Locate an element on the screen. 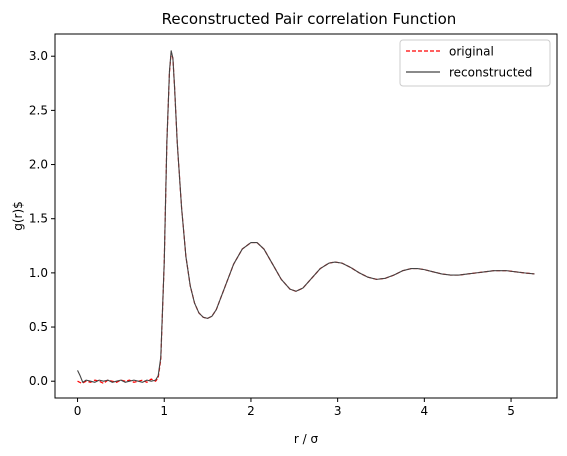 This screenshot has width=567, height=456. y-axis-label: g(r)$ is located at coordinates (18, 216).